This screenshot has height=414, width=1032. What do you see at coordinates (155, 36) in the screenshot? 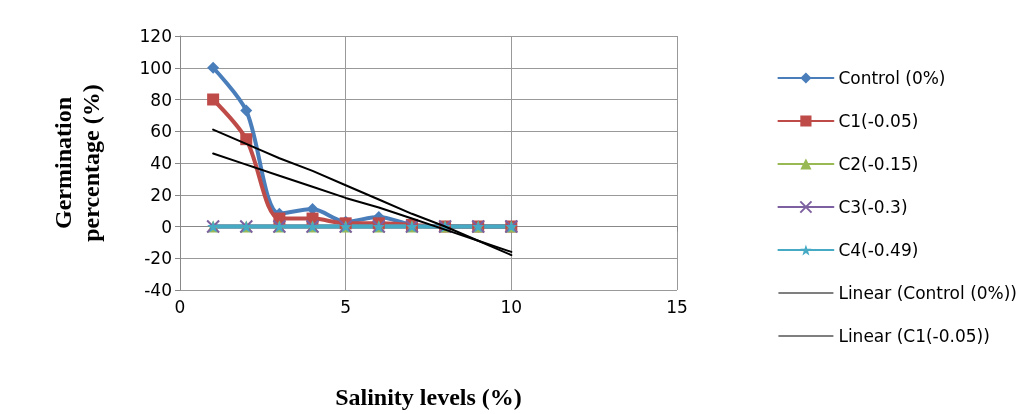
I see `y-tick-label: 120` at bounding box center [155, 36].